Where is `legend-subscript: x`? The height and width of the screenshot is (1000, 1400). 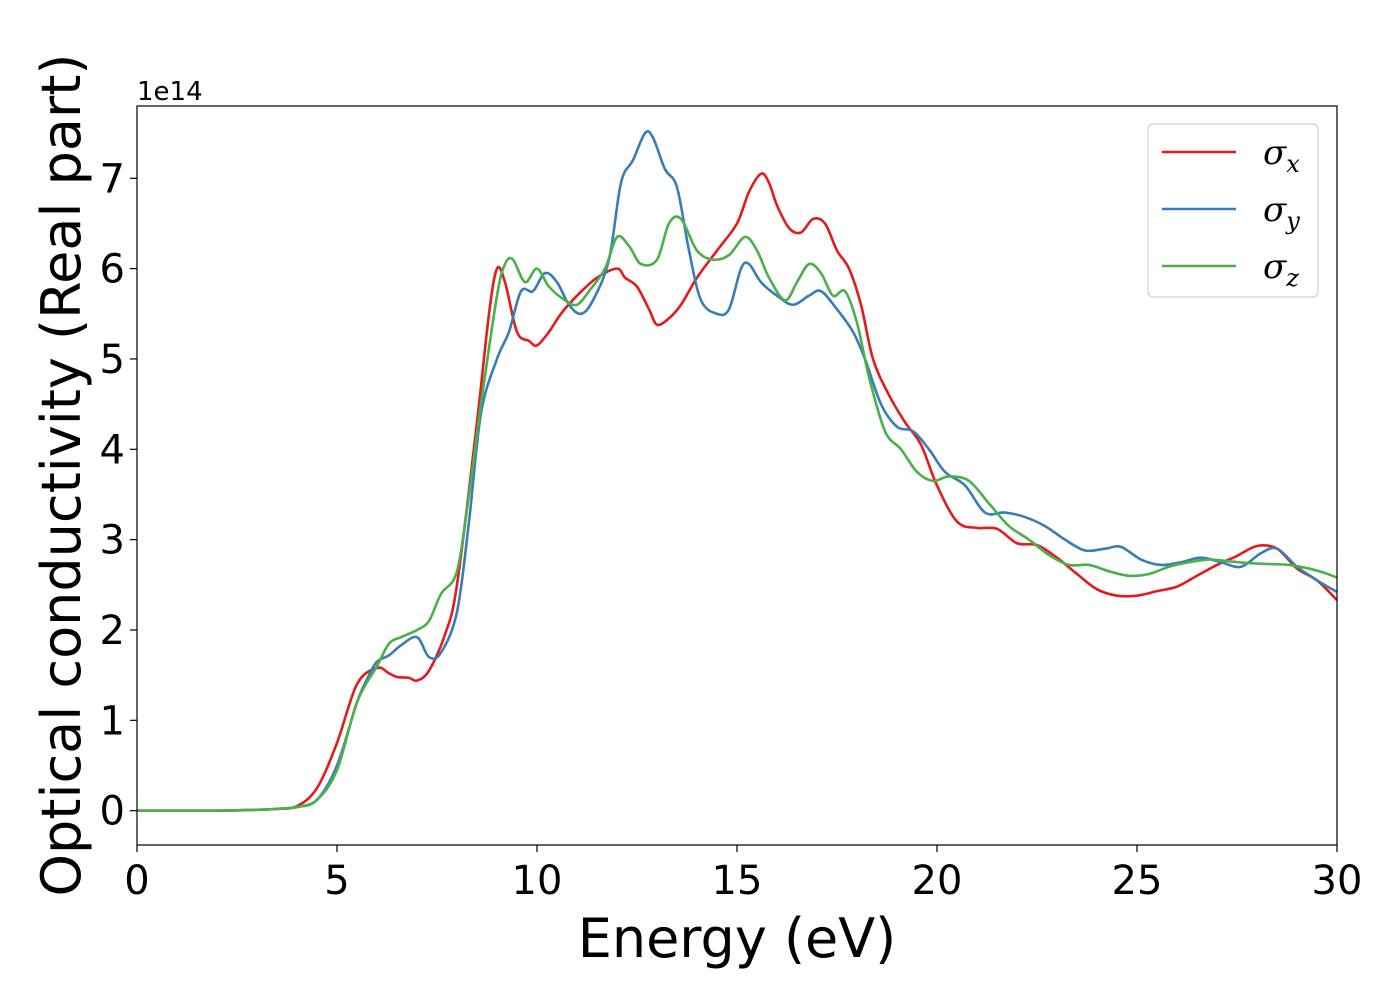 legend-subscript: x is located at coordinates (1293, 164).